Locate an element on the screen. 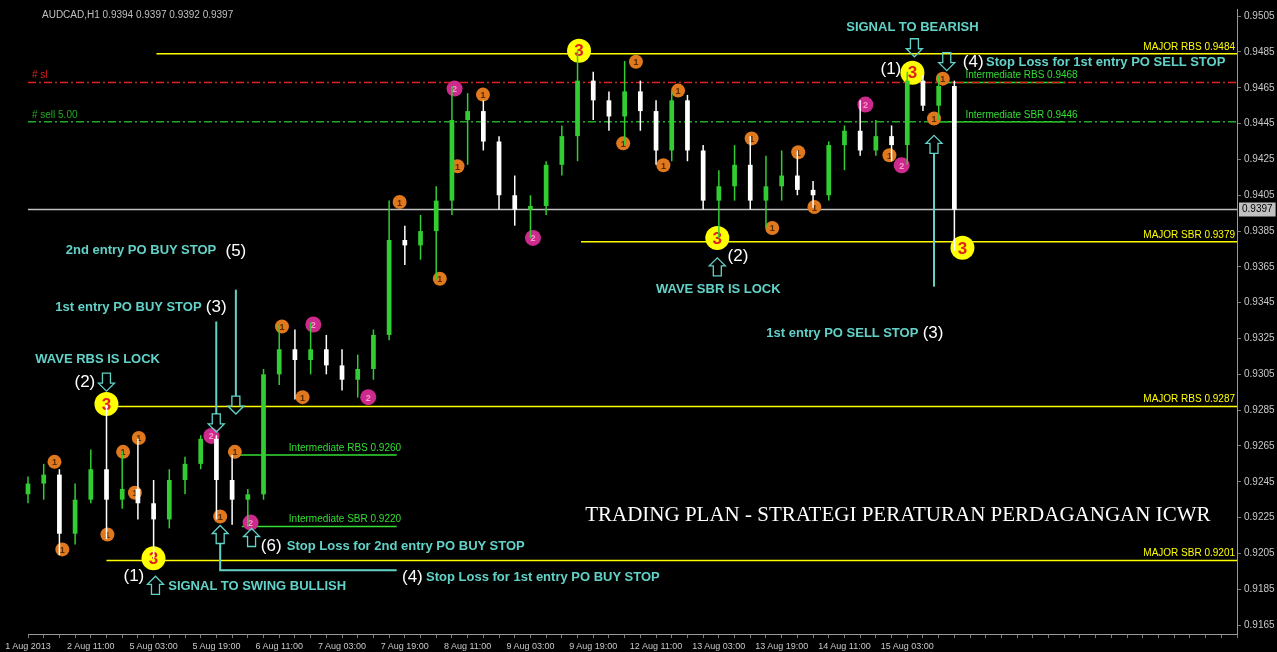 This screenshot has width=1277, height=652. ref-line-label: MAJOR SBR 0.9201 is located at coordinates (1189, 553).